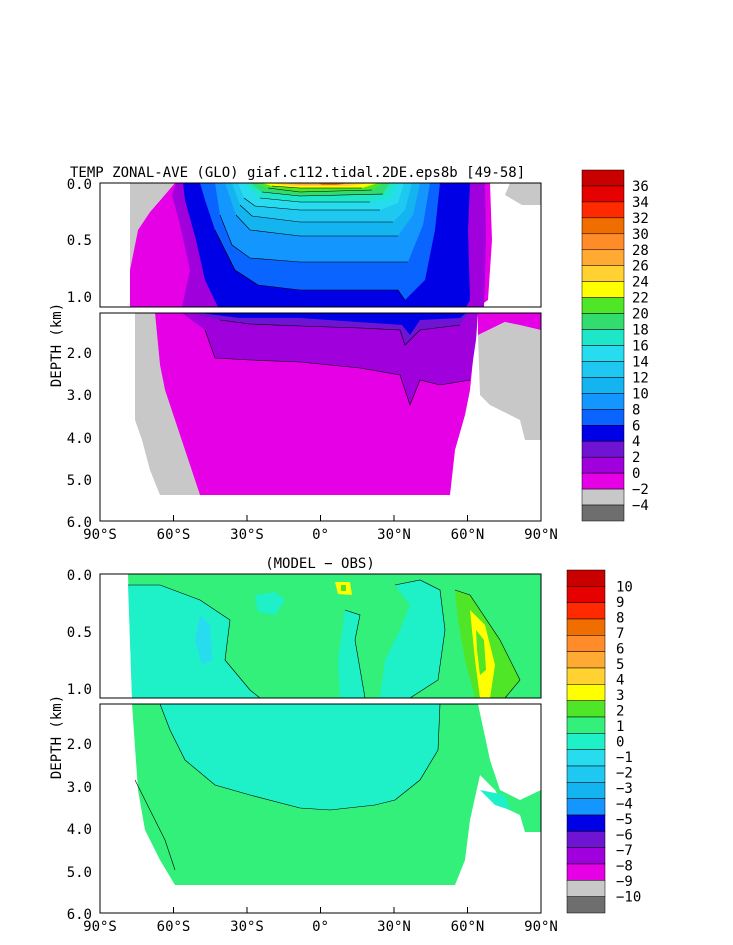 The width and height of the screenshot is (733, 945). Describe the element at coordinates (640, 378) in the screenshot. I see `temp-colorbar-label-12: 12` at that location.